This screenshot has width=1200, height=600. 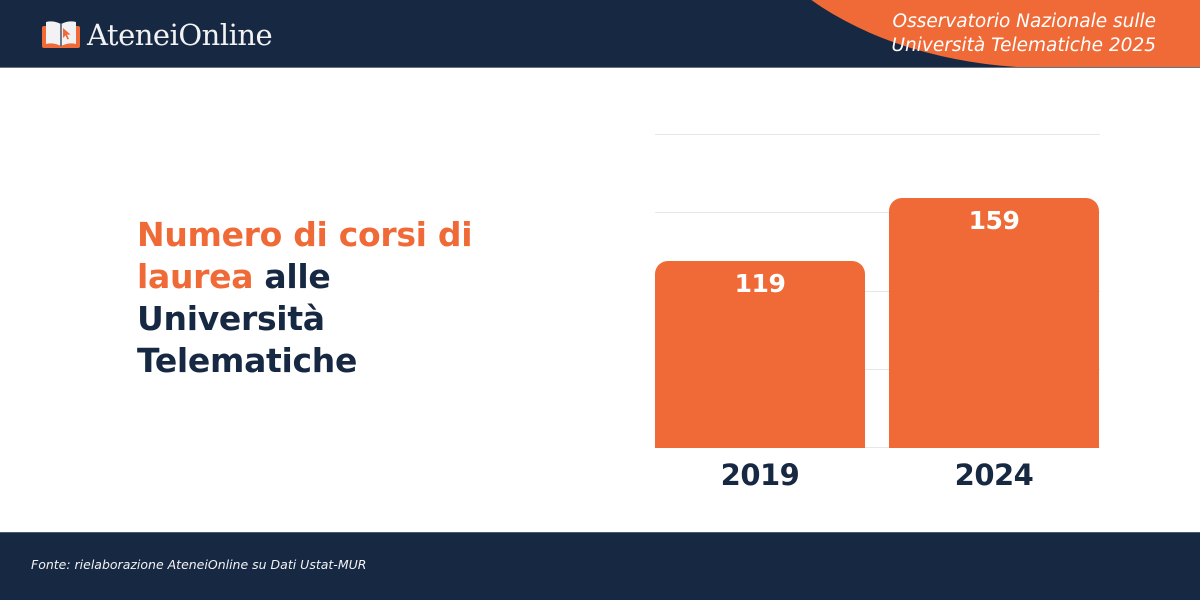 I want to click on logo-text: AteneiOnline, so click(x=180, y=35).